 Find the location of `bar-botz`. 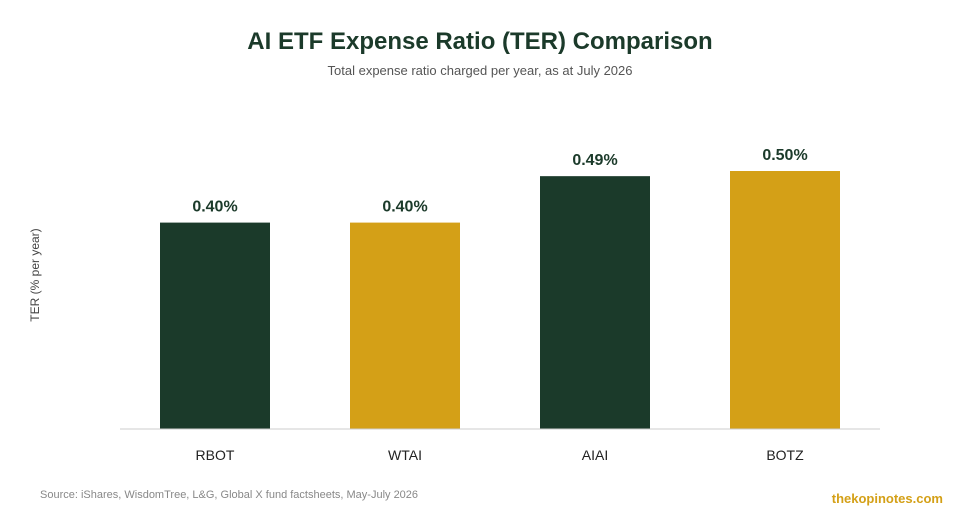

bar-botz is located at coordinates (785, 300).